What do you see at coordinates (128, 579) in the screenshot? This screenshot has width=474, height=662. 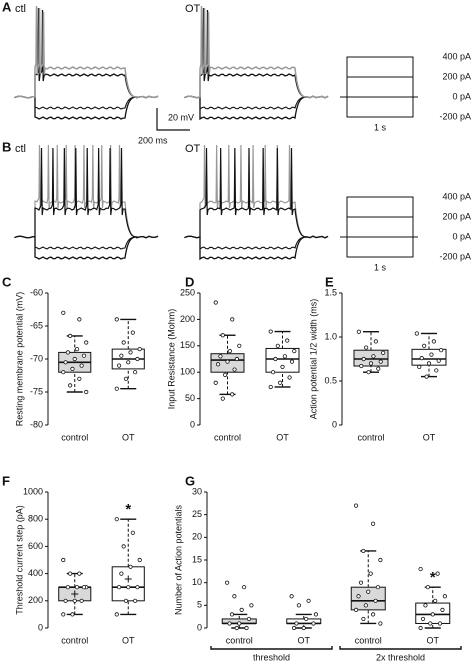 I see `mean-marker` at bounding box center [128, 579].